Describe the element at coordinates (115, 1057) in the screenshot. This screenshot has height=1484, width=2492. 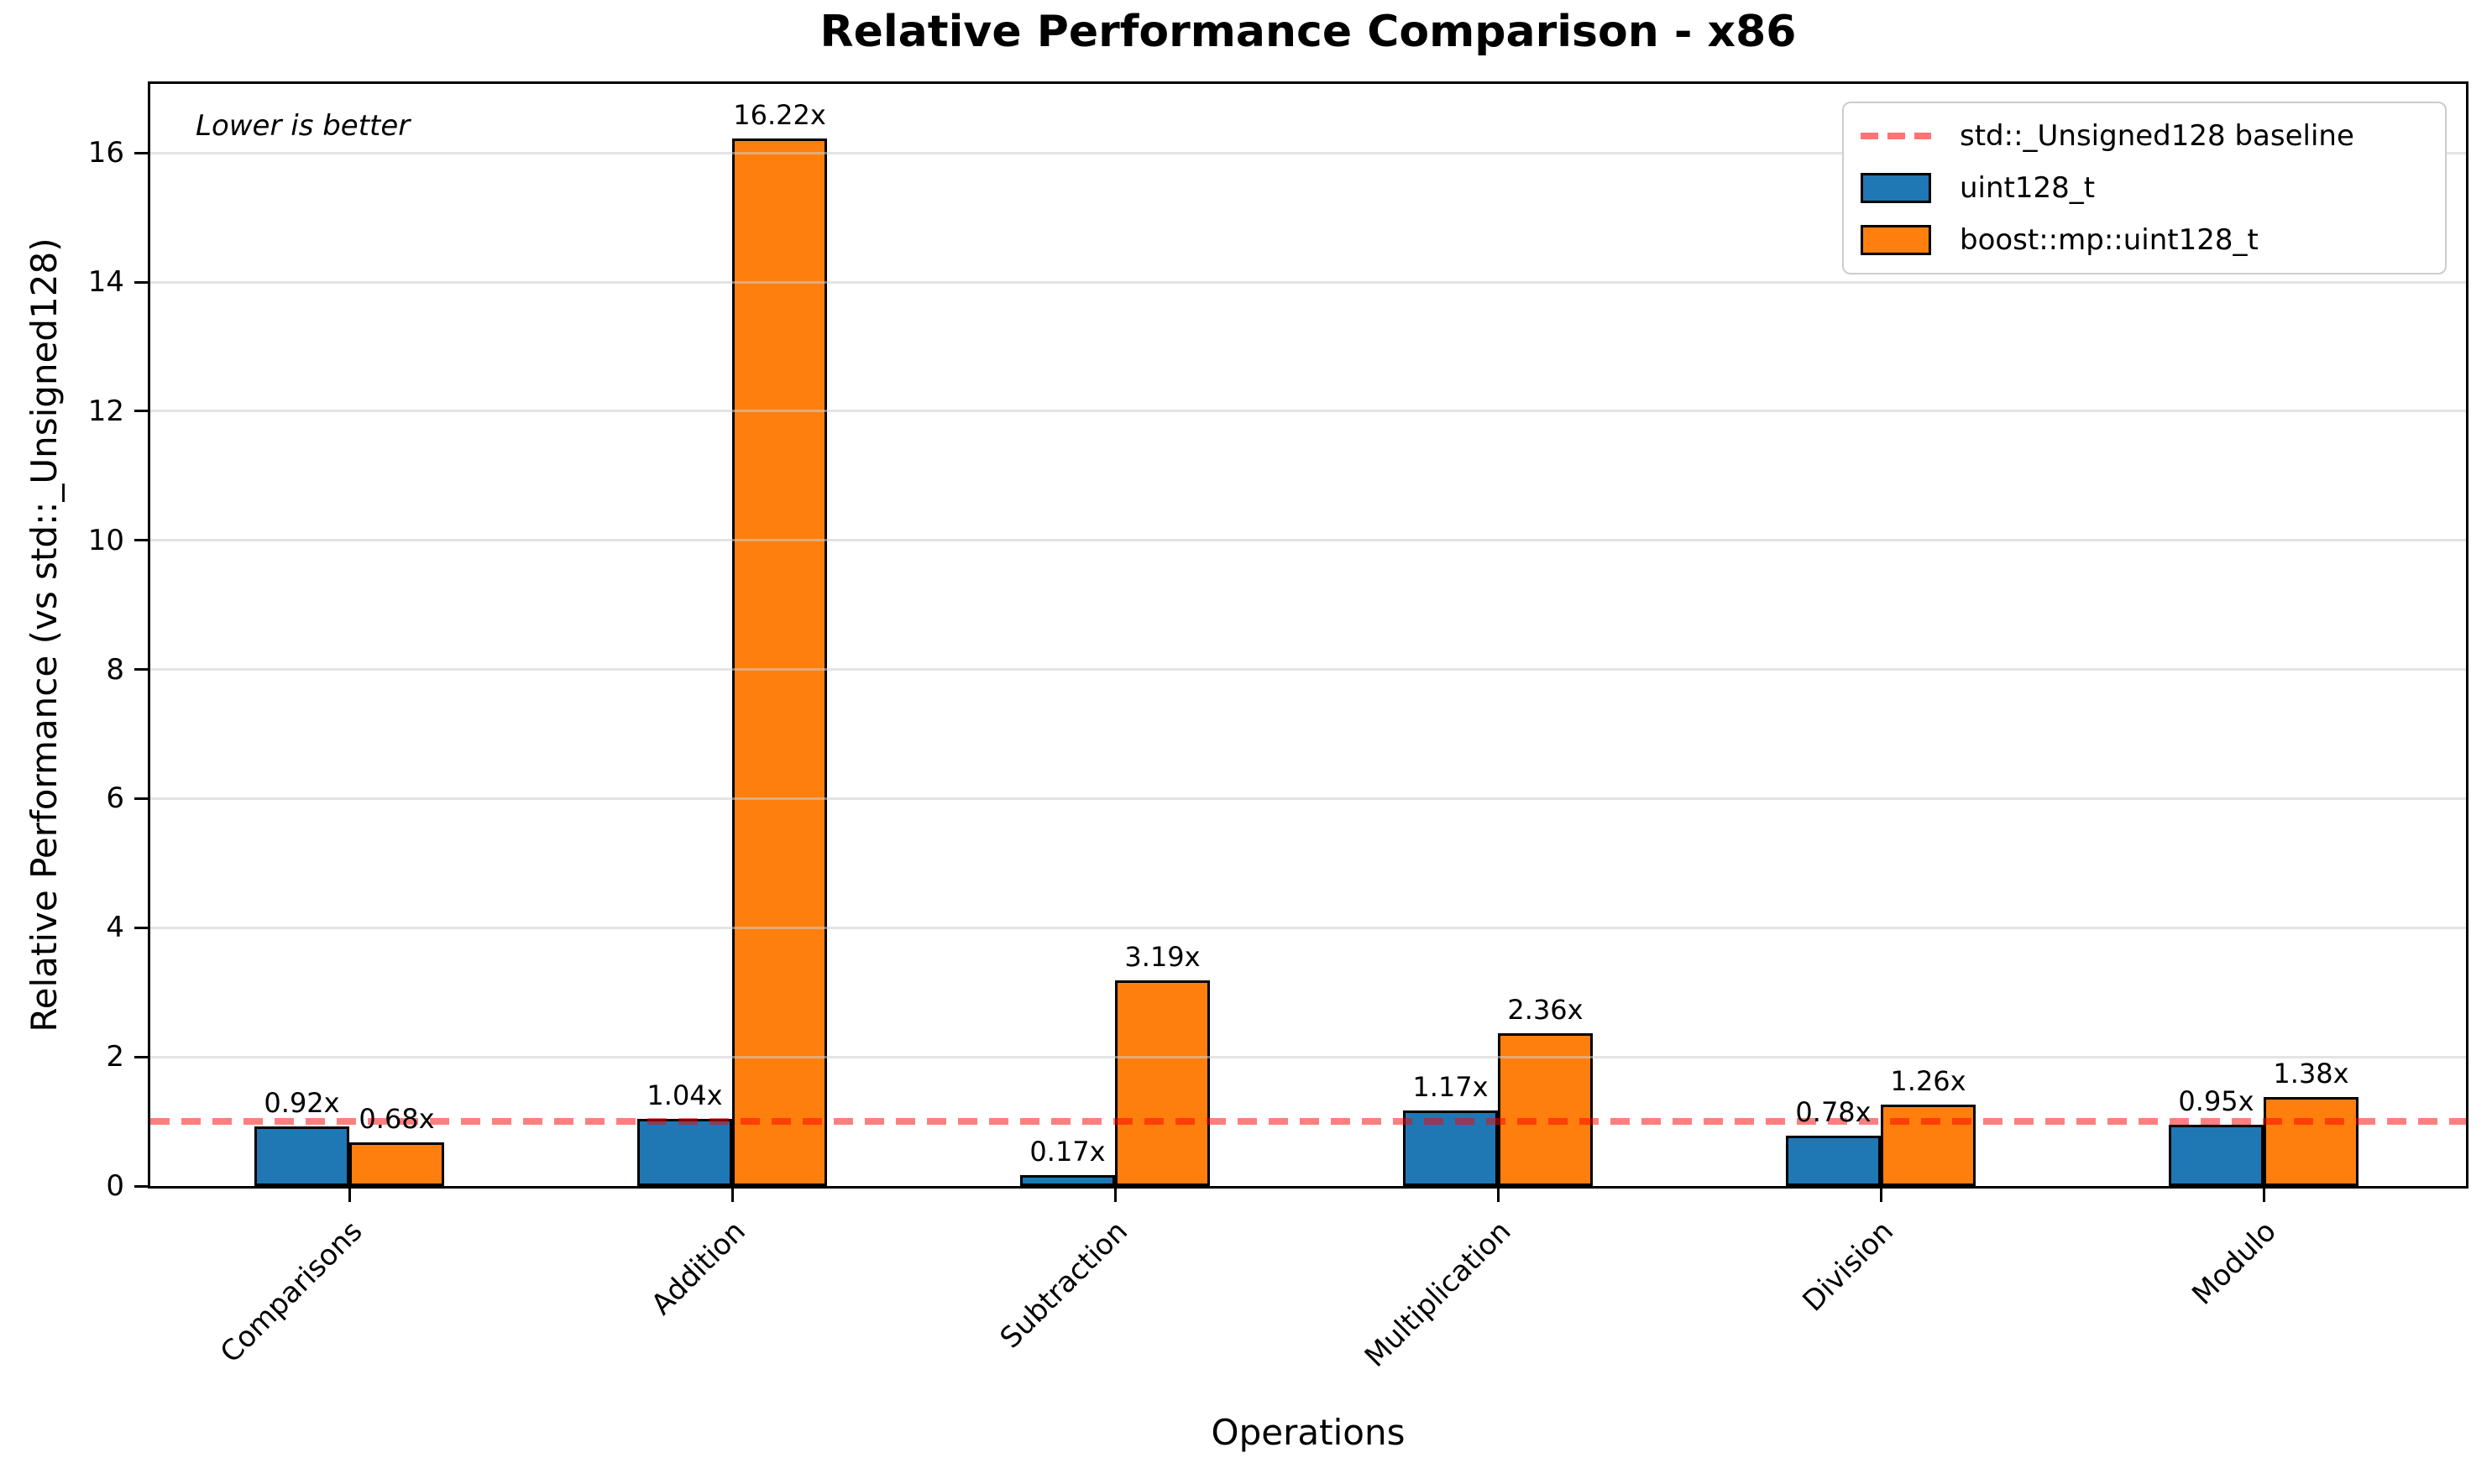
I see `y-tick-label: 2` at that location.